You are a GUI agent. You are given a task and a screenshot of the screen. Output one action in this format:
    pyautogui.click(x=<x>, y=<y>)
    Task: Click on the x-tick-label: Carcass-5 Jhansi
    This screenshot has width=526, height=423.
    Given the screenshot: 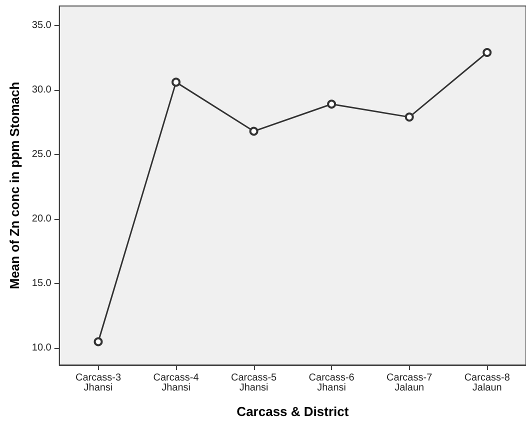 What is the action you would take?
    pyautogui.click(x=254, y=383)
    